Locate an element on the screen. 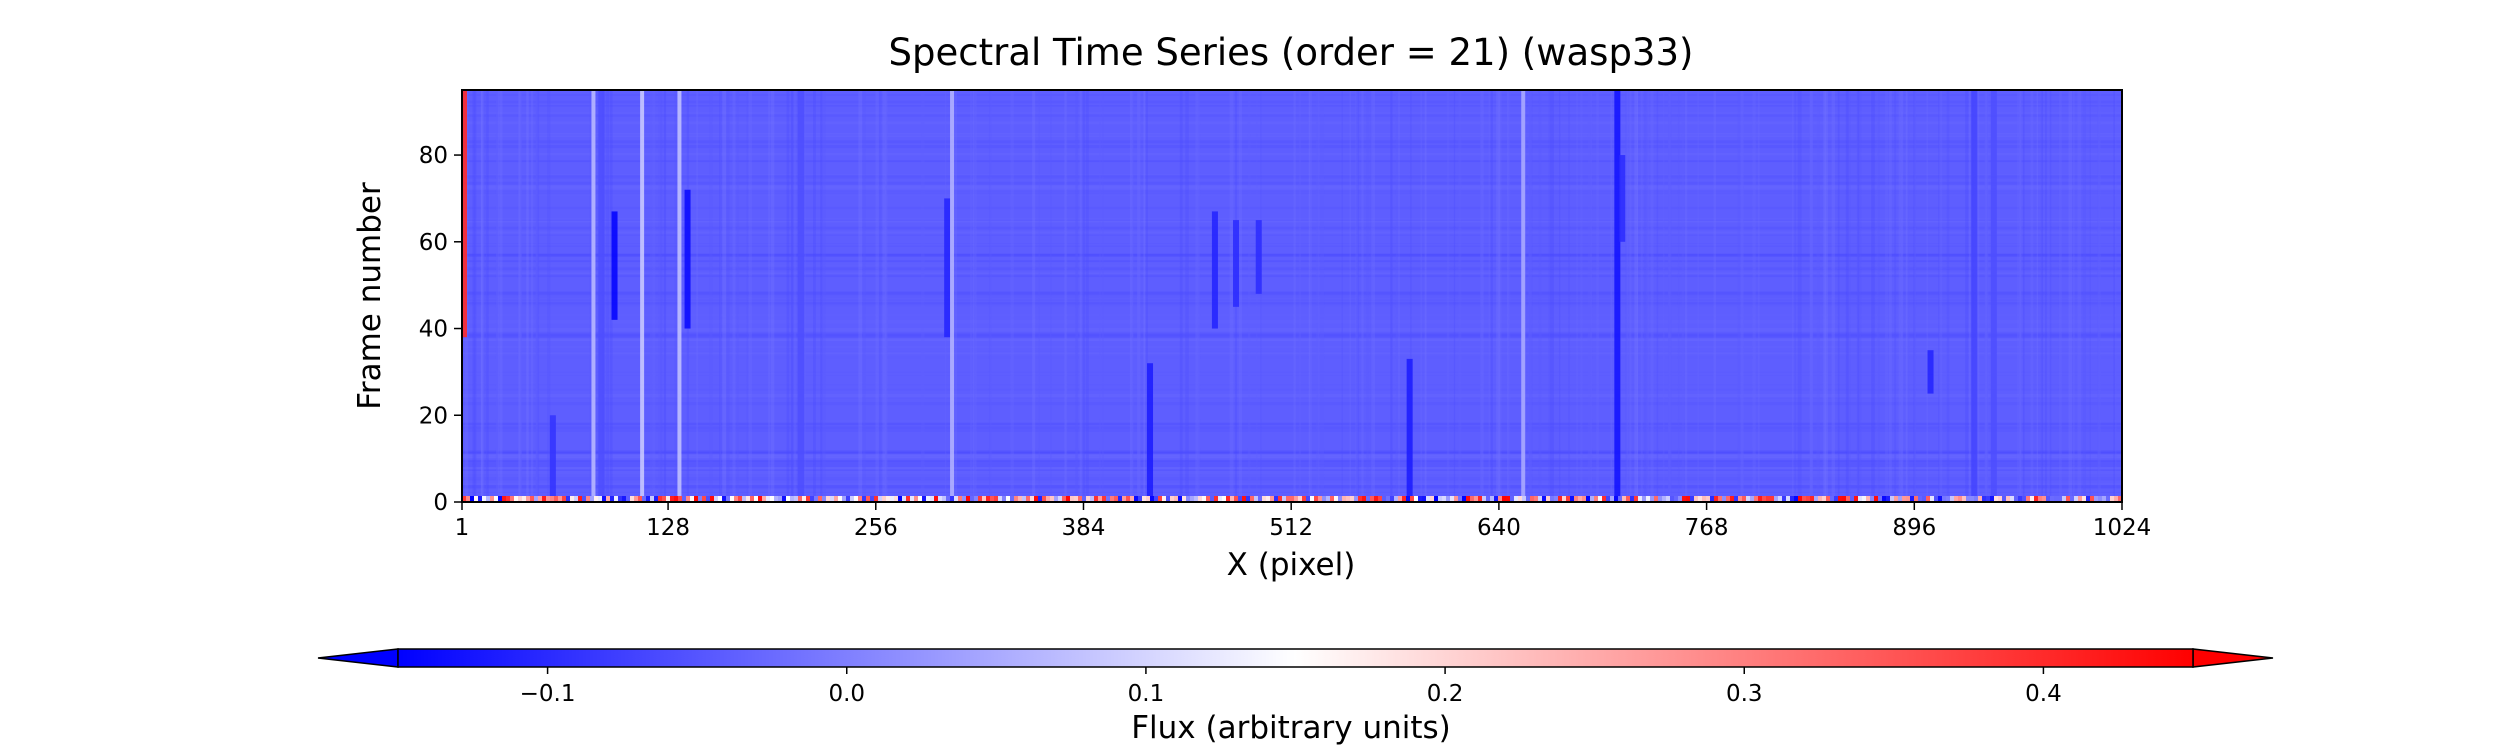  y-axis-label: Frame number is located at coordinates (370, 296).